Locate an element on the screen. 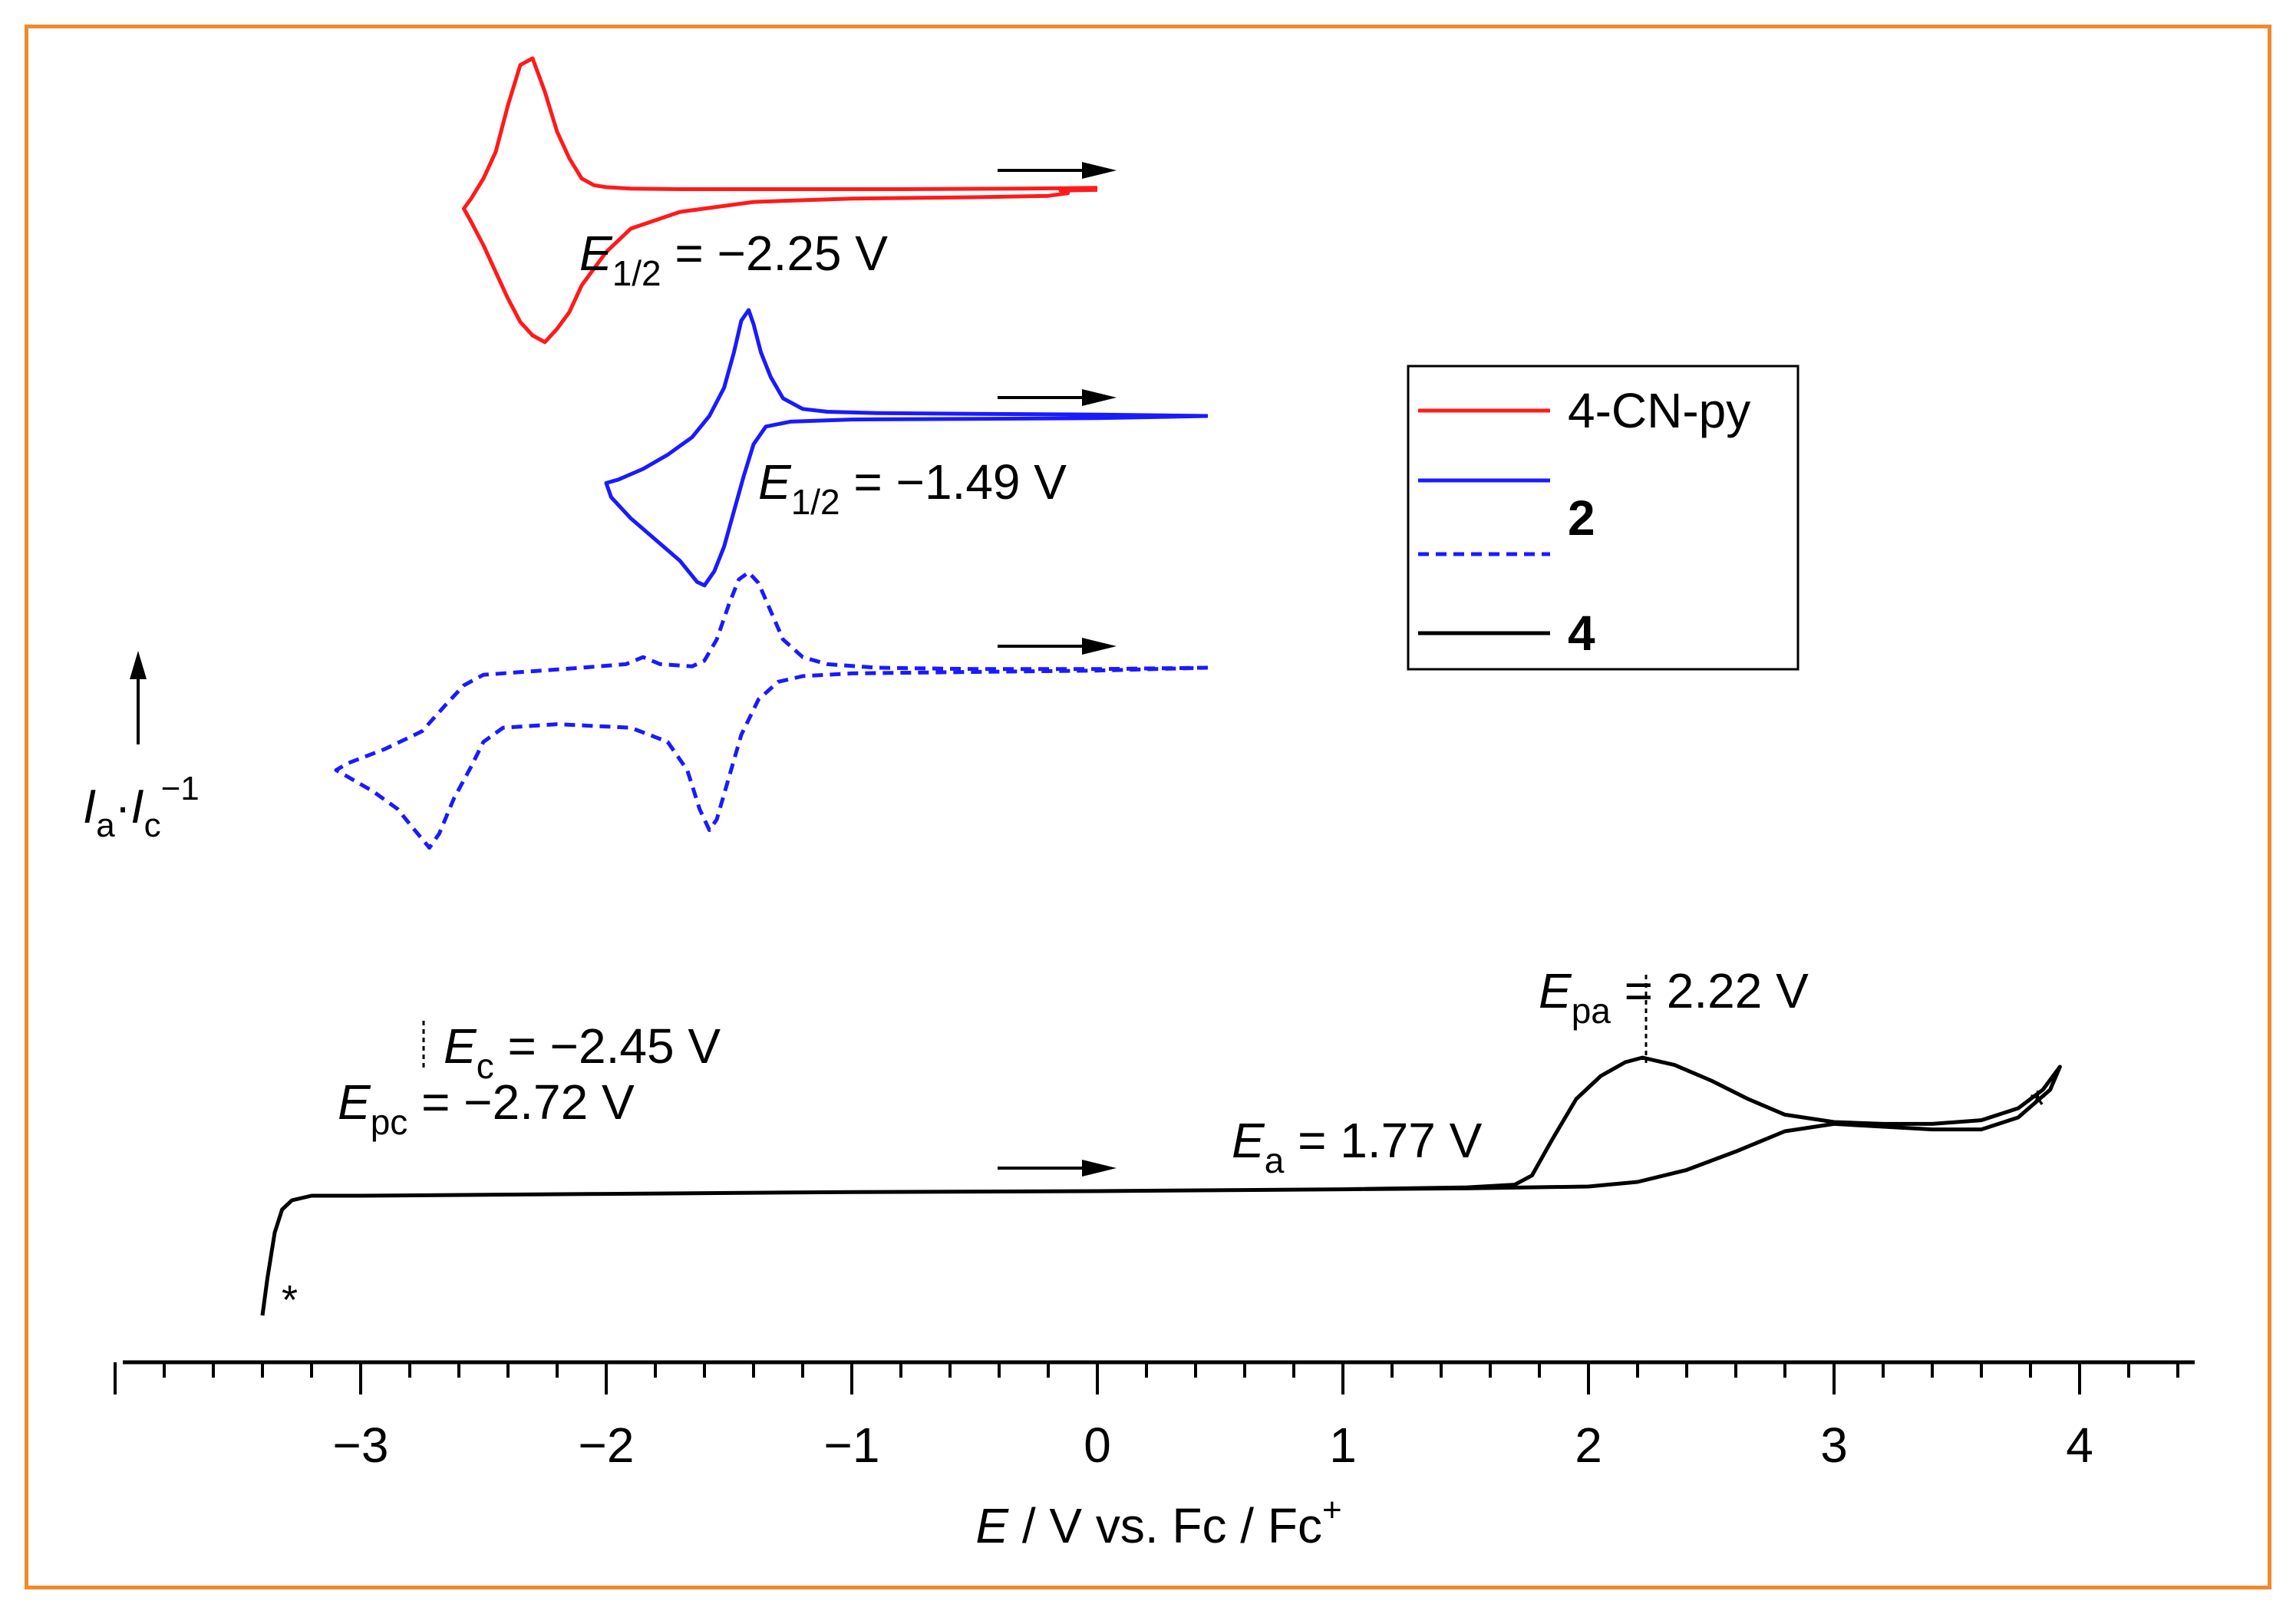 The image size is (2296, 1614). annotation-asterisk-left: * is located at coordinates (290, 1300).